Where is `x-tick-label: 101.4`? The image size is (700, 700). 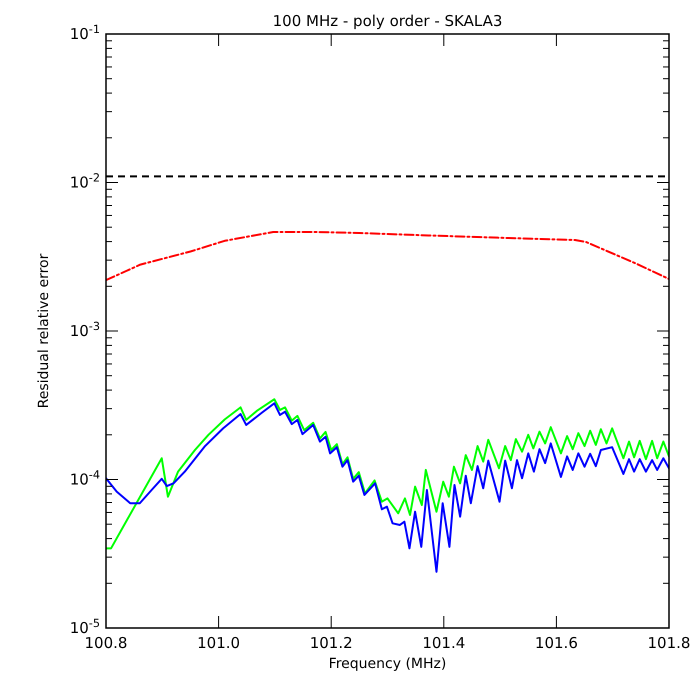 x-tick-label: 101.4 is located at coordinates (444, 643).